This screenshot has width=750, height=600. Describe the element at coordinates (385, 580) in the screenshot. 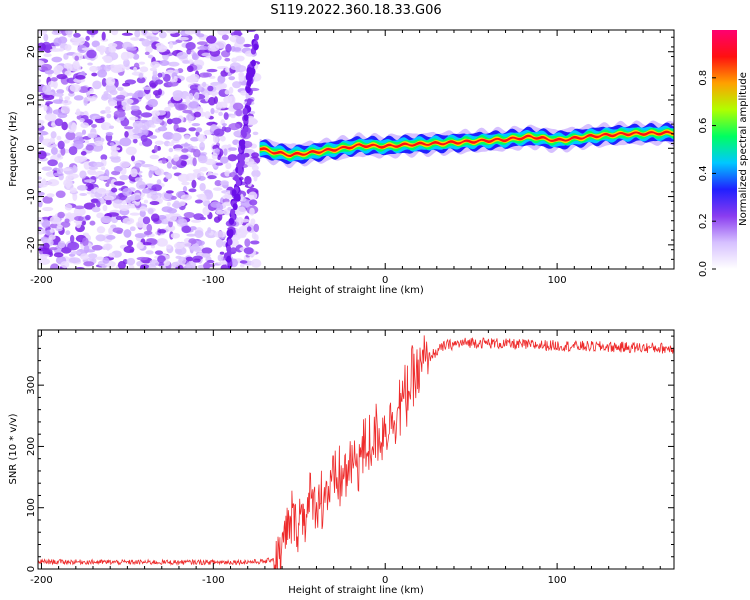

I see `x-tick-label: 0` at that location.